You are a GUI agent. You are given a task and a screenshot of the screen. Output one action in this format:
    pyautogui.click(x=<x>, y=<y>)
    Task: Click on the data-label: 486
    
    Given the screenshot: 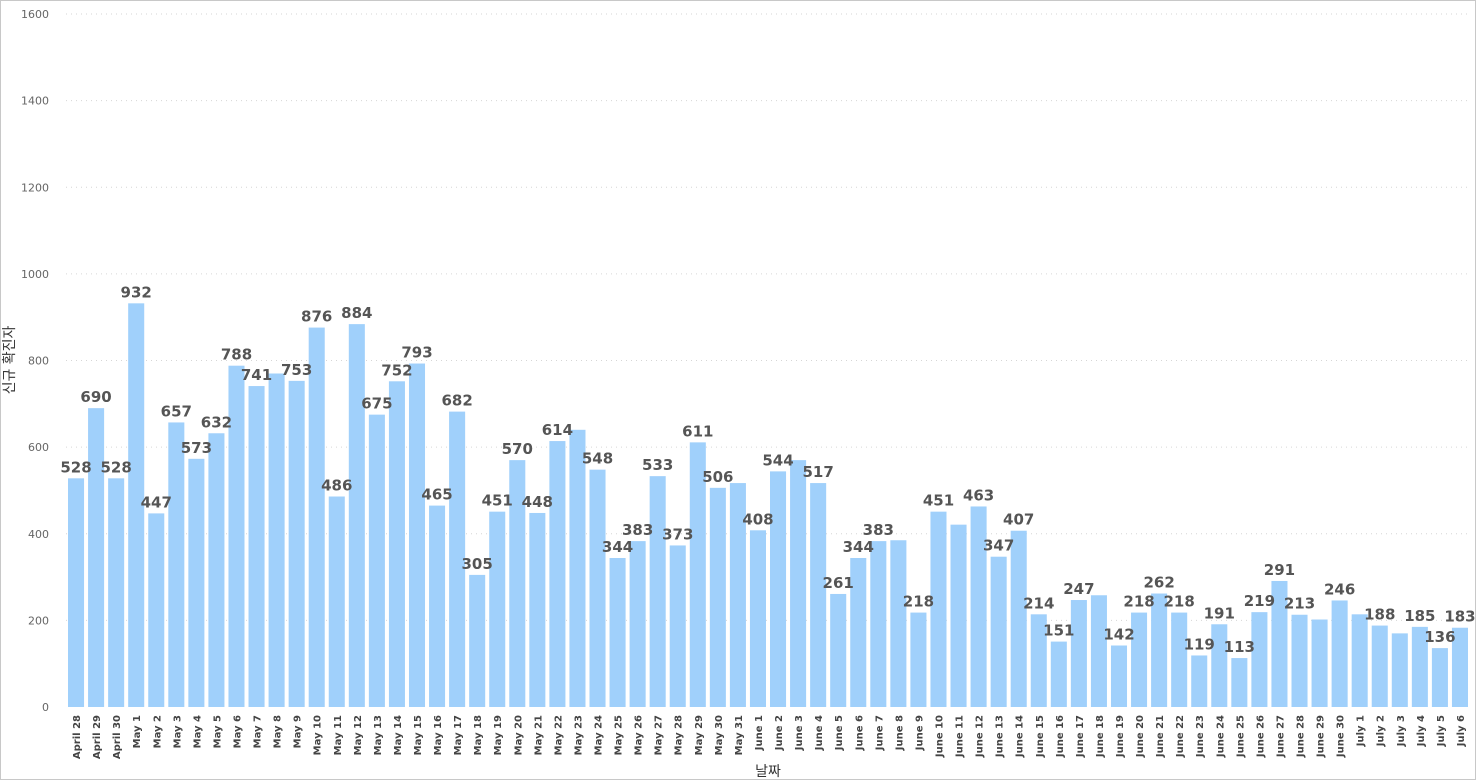 What is the action you would take?
    pyautogui.click(x=336, y=486)
    